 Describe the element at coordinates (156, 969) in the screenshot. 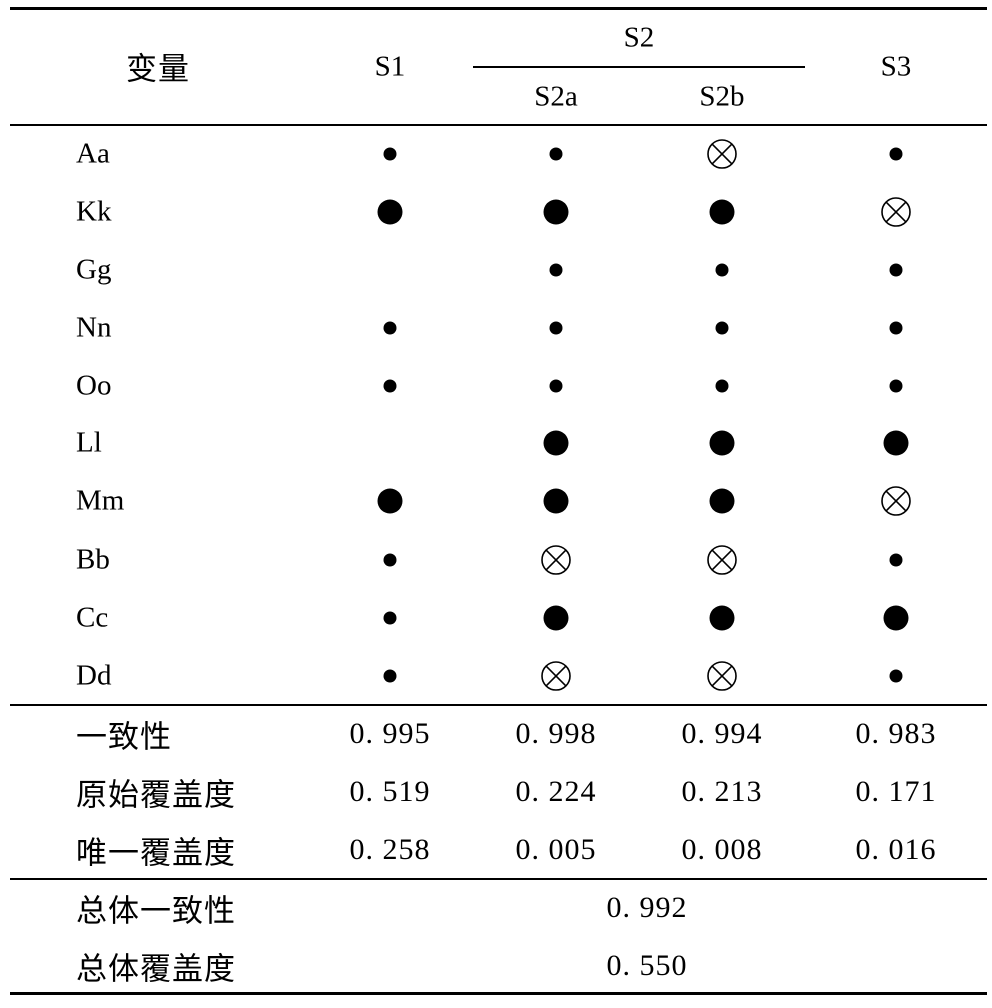

I see `overall-label-coverage: 总体覆盖度` at that location.